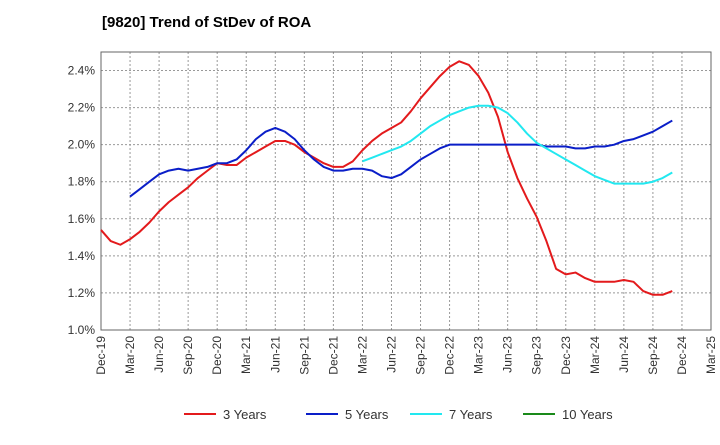 Image resolution: width=720 pixels, height=445 pixels. I want to click on x-tick-label: Jun-22, so click(391, 354).